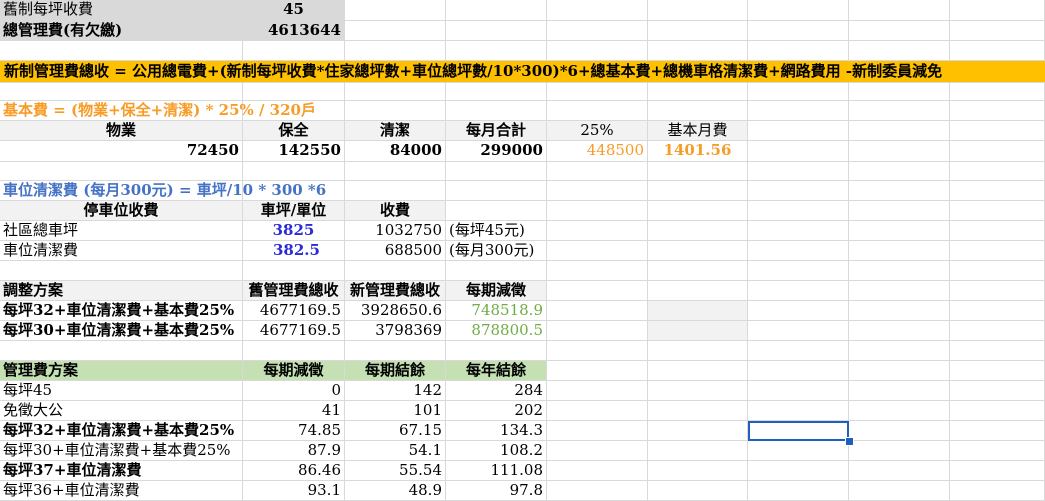  Describe the element at coordinates (597, 131) in the screenshot. I see `header-25-percent: 25%` at that location.